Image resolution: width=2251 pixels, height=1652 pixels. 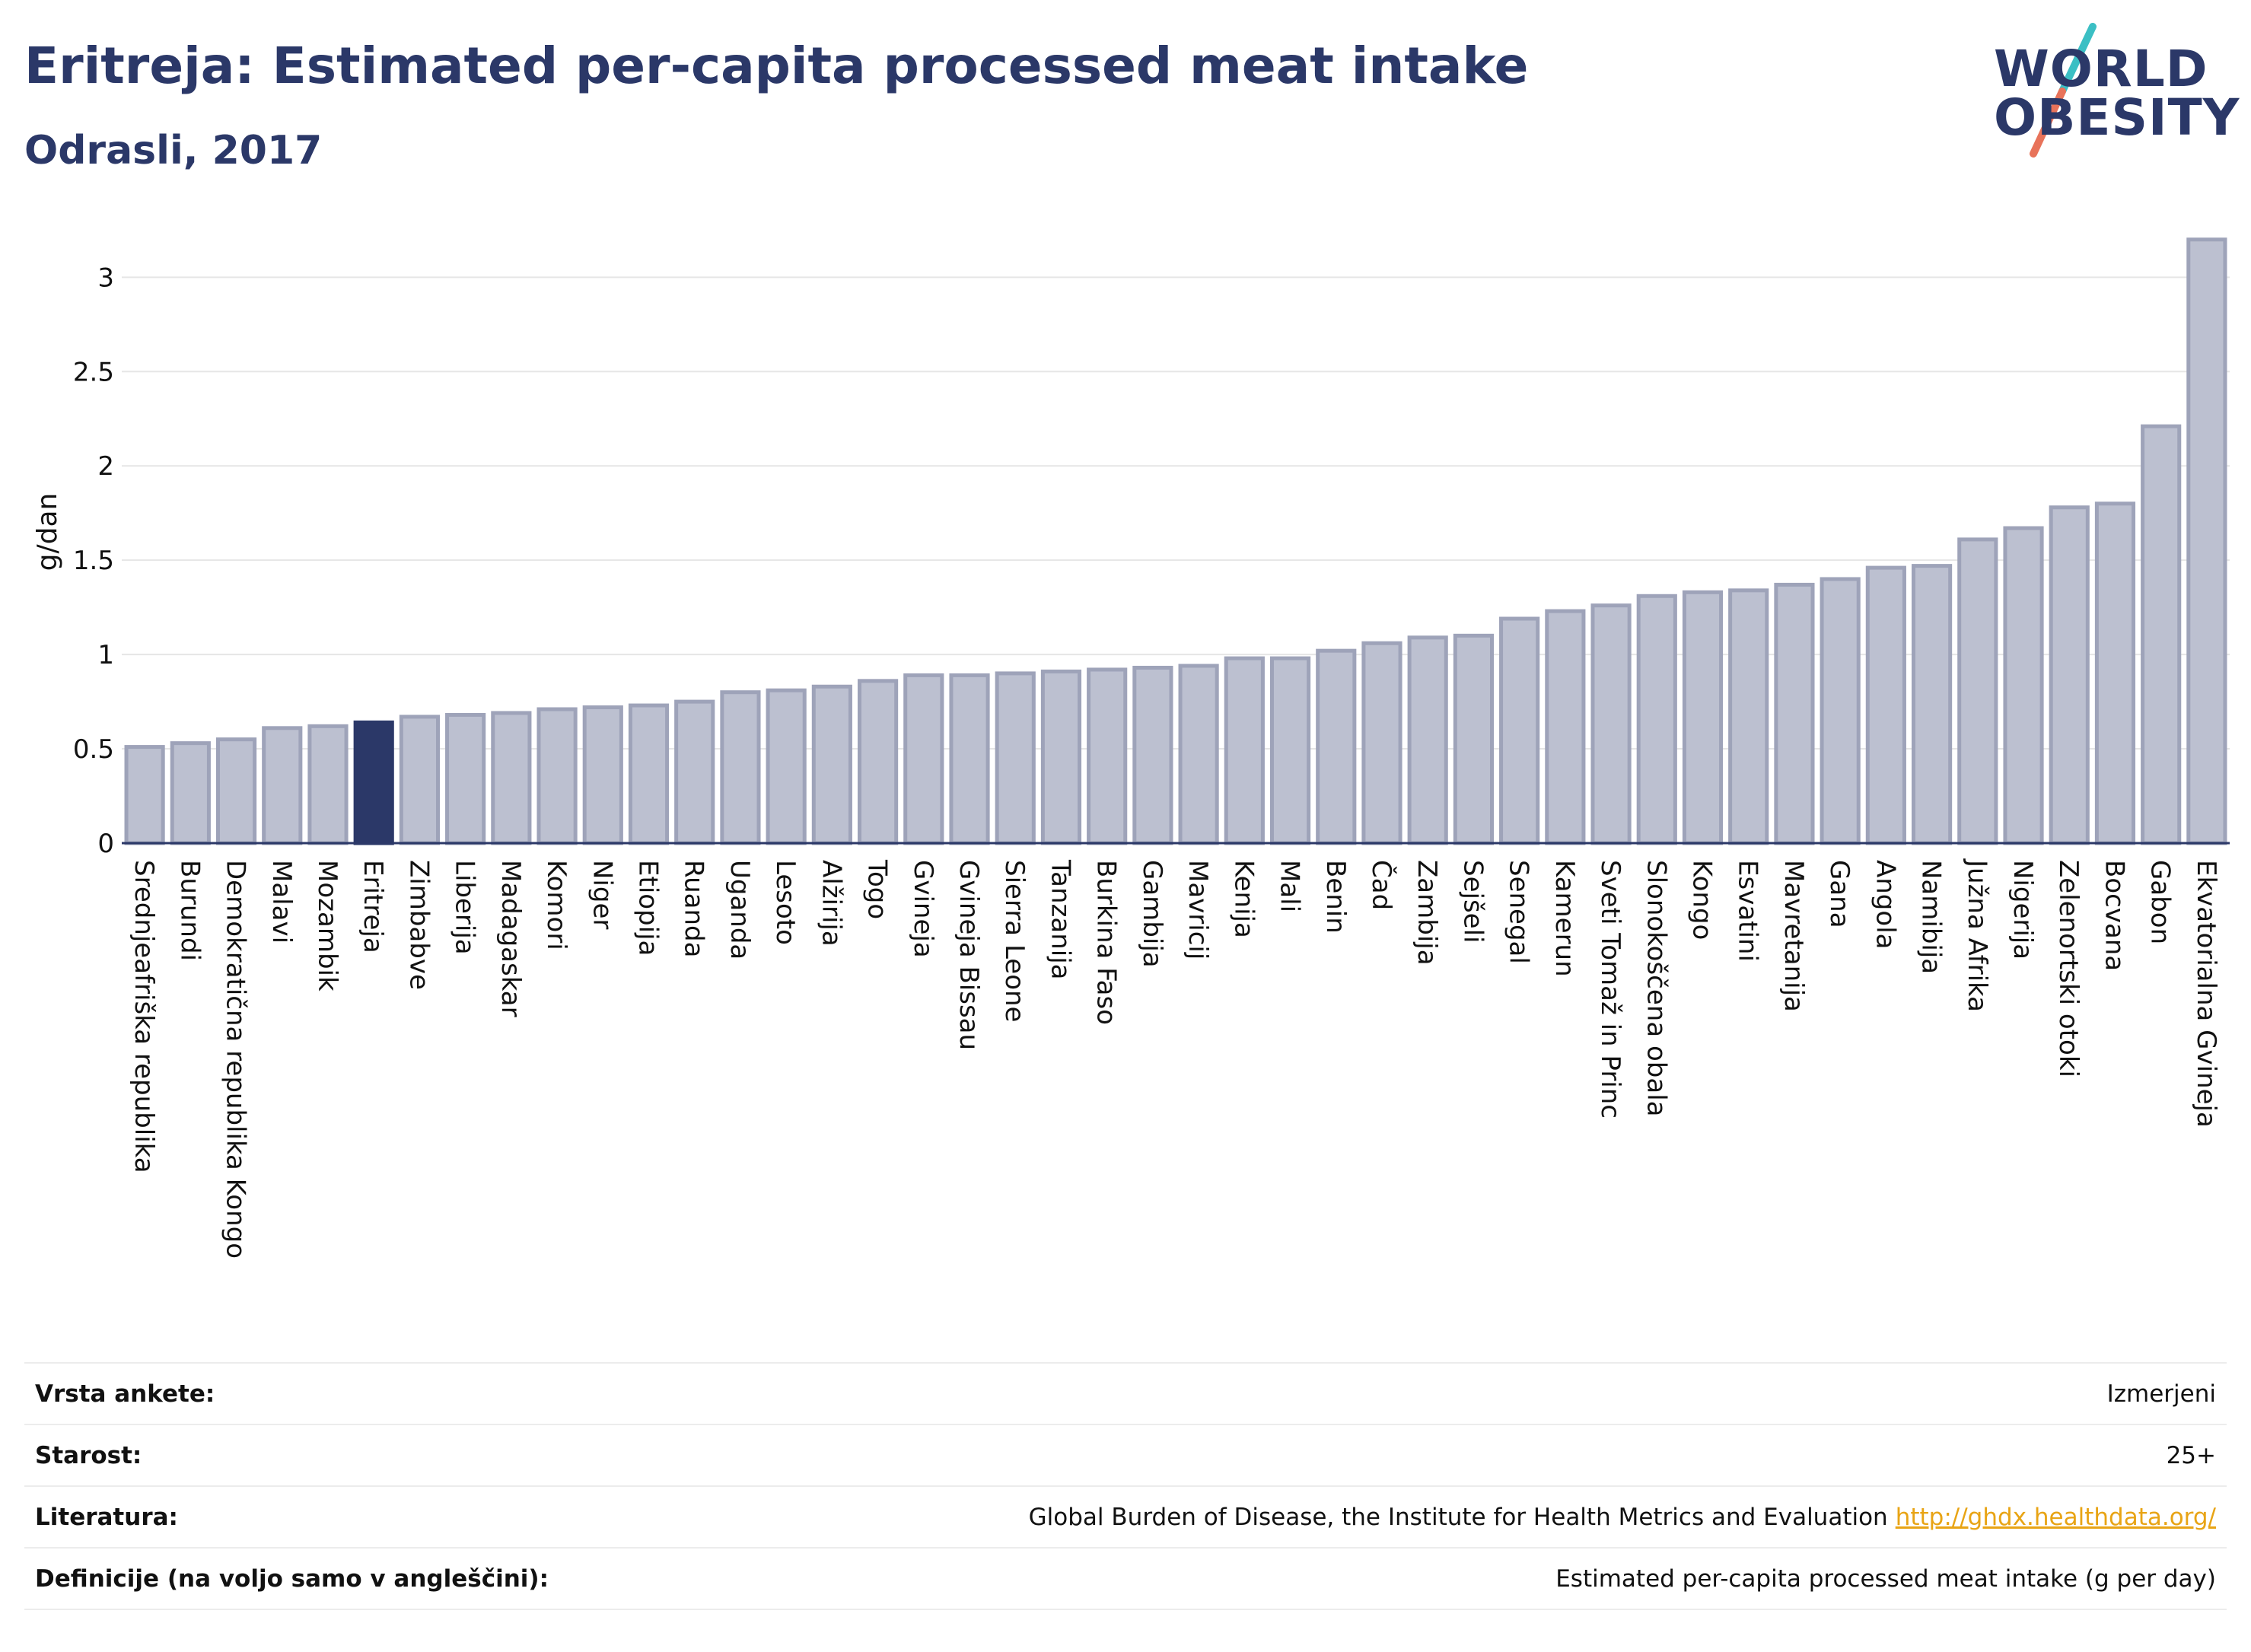 I want to click on x-tick-label: Sierra Leone, so click(x=1014, y=941).